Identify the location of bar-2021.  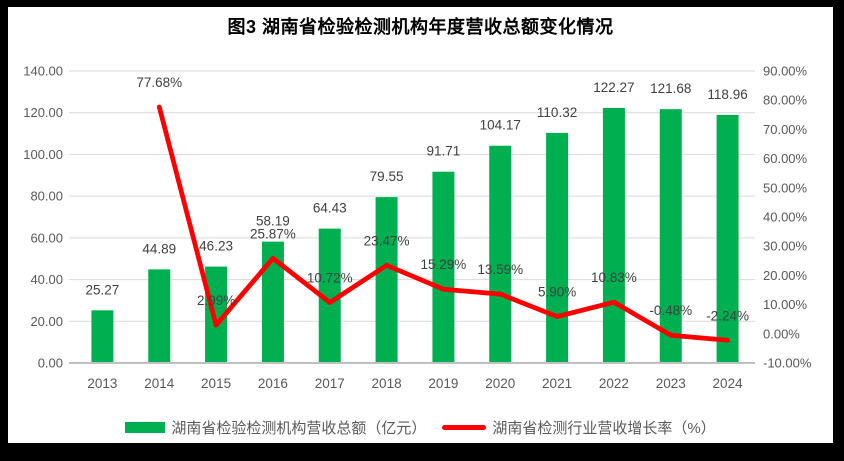
(557, 247).